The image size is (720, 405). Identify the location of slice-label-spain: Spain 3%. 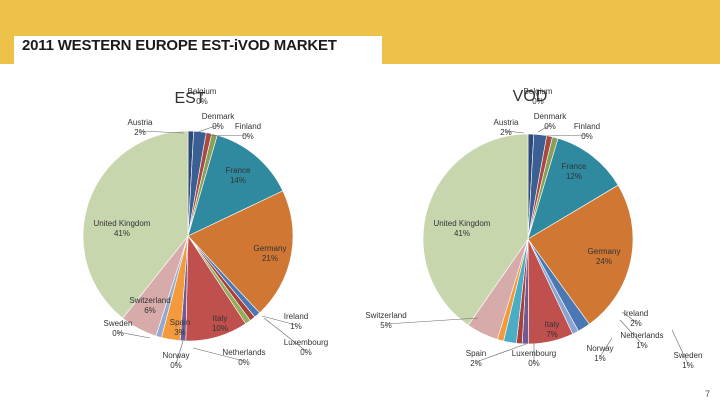
(180, 327).